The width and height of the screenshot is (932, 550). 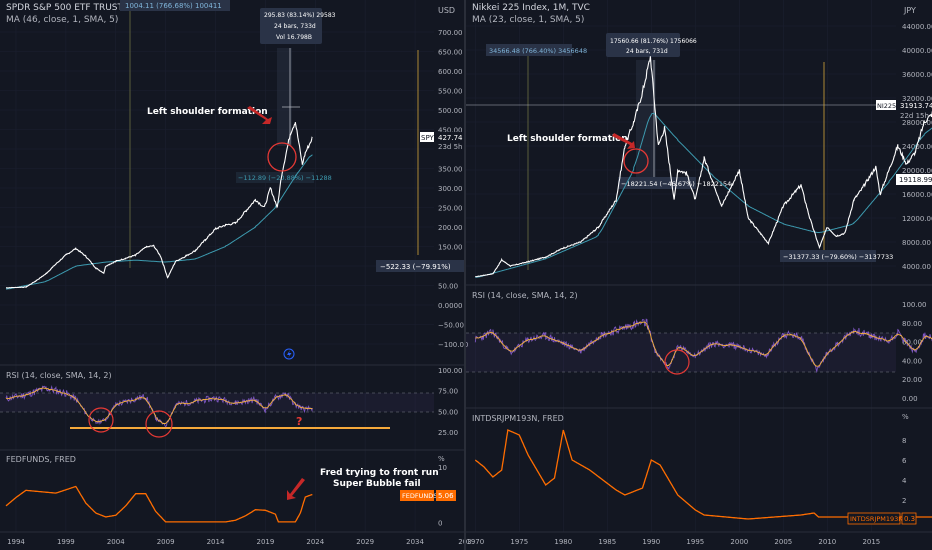 I want to click on nikkei-close-badge: 19118.99, so click(x=915, y=180).